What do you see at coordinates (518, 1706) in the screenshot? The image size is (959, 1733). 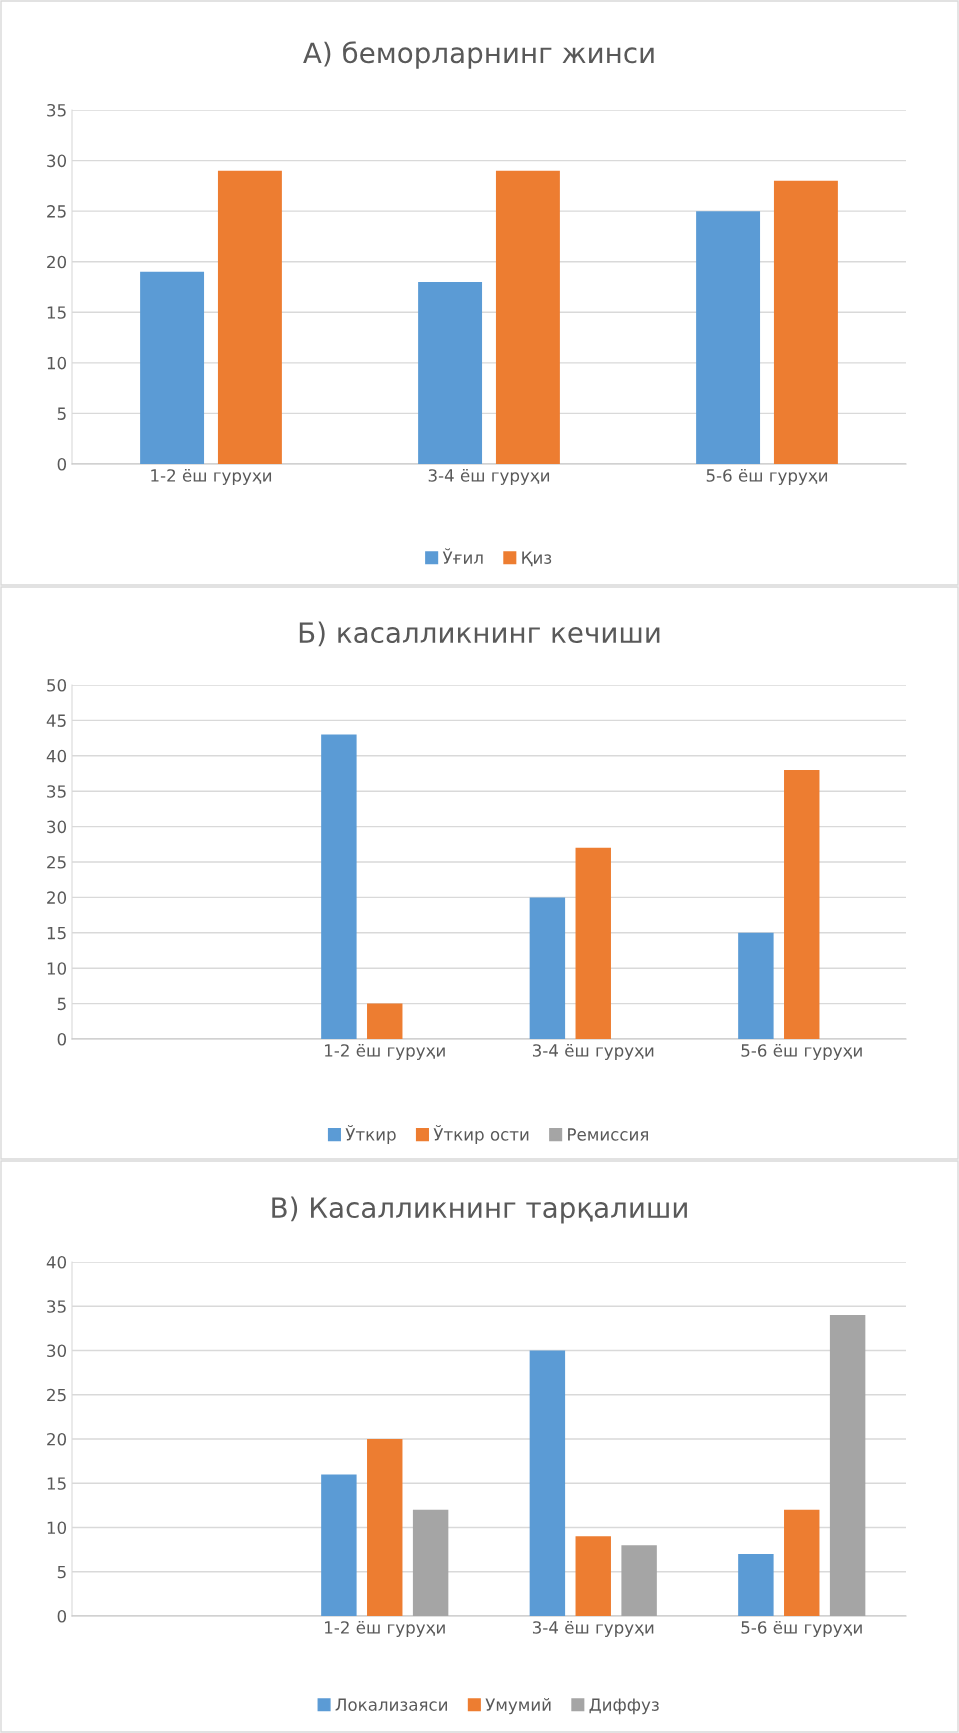 I see `legend-label: Умумий` at bounding box center [518, 1706].